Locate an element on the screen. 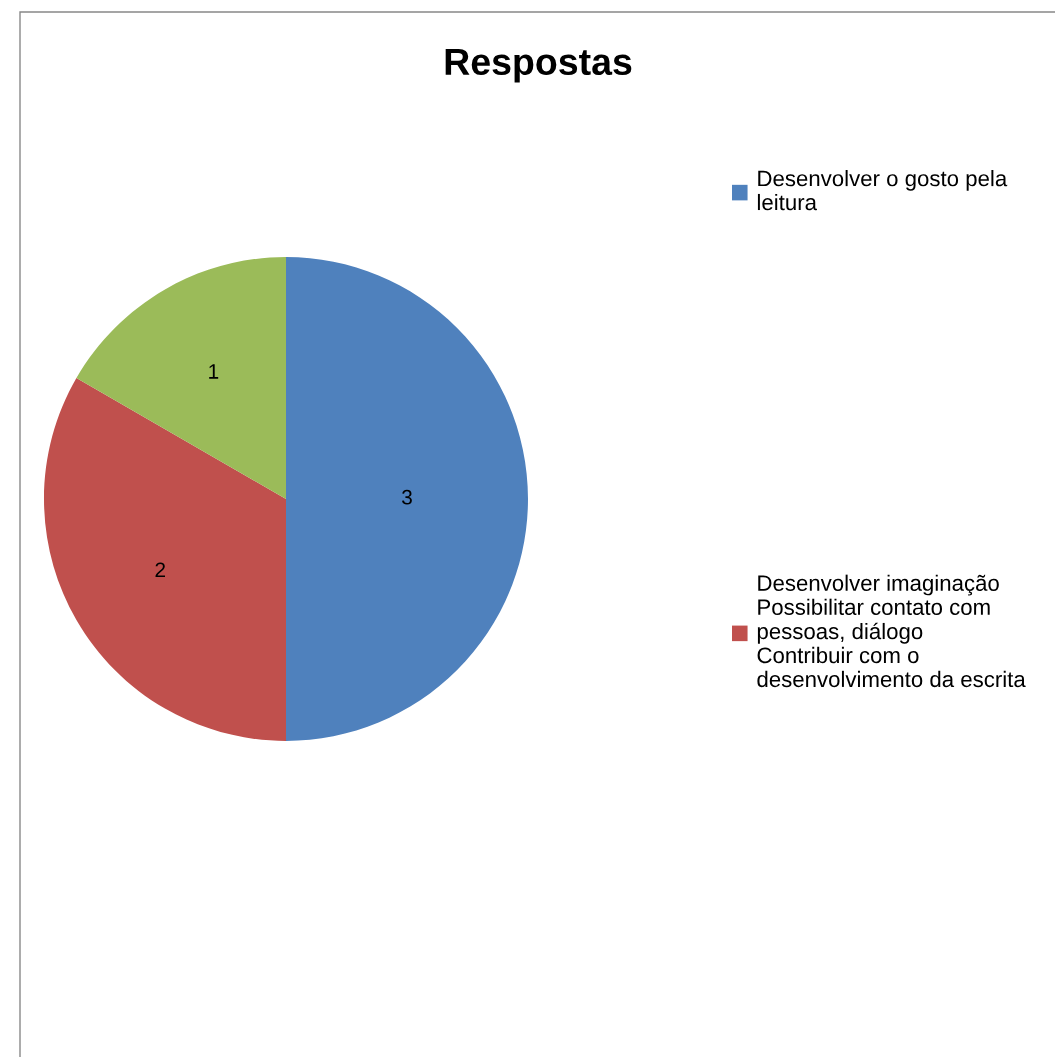 Image resolution: width=1055 pixels, height=1057 pixels. legend-label: Desenvolver o gosto pela leitura is located at coordinates (882, 190).